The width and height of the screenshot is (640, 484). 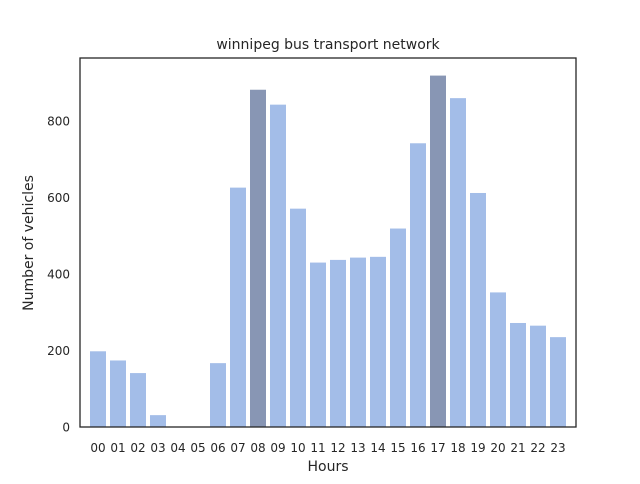 What do you see at coordinates (437, 448) in the screenshot?
I see `x-tick-label-17: 17` at bounding box center [437, 448].